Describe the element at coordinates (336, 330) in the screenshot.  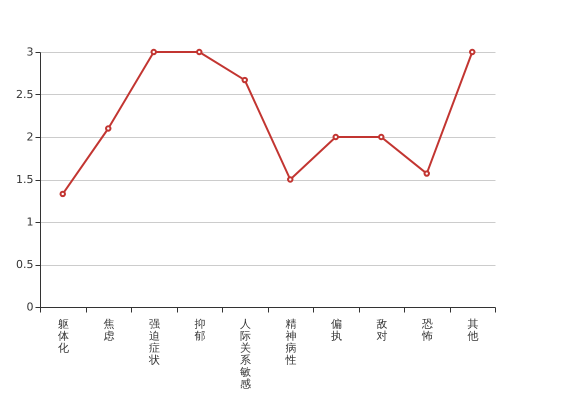
I see `x-tick-label: 偏执` at that location.